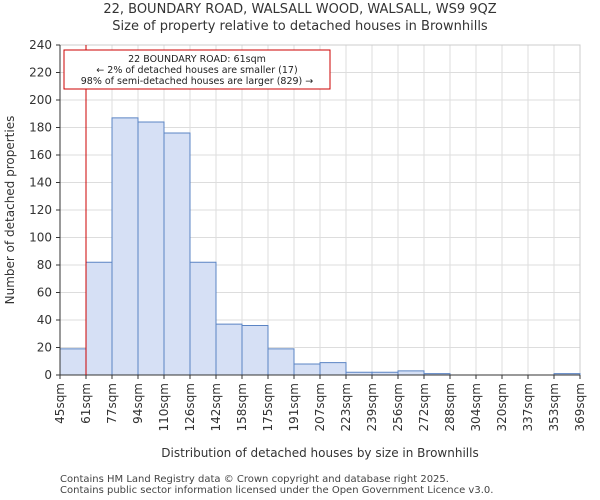 The height and width of the screenshot is (500, 600). What do you see at coordinates (40, 100) in the screenshot?
I see `y-tick-label: 200` at bounding box center [40, 100].